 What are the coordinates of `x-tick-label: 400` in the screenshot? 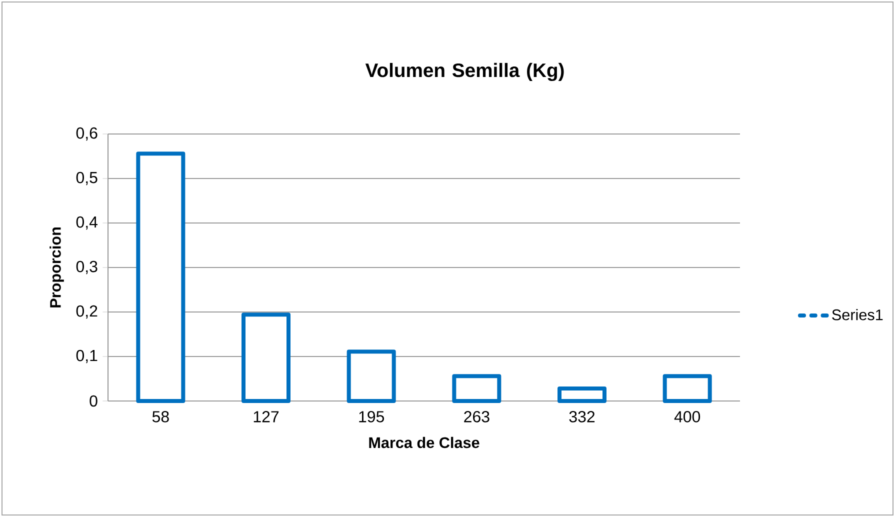 It's located at (687, 416).